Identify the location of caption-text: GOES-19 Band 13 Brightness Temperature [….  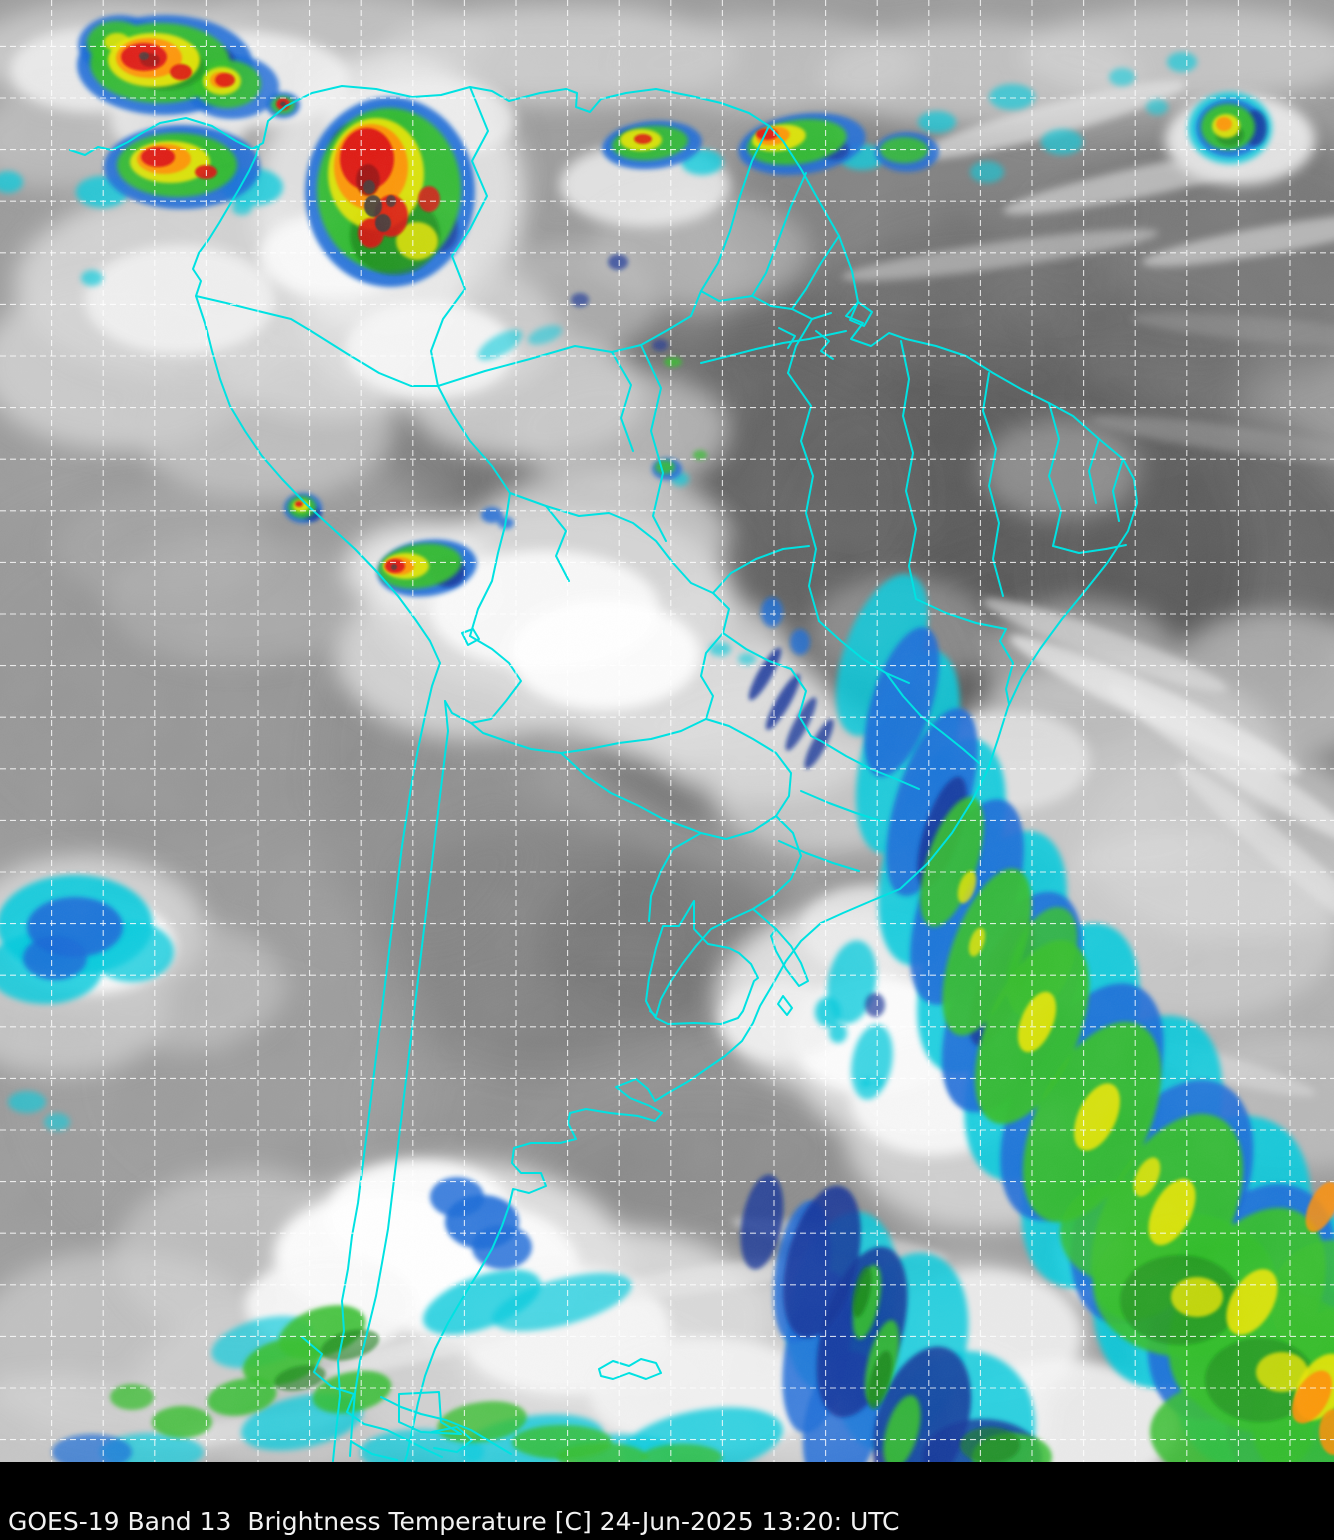
(454, 1521).